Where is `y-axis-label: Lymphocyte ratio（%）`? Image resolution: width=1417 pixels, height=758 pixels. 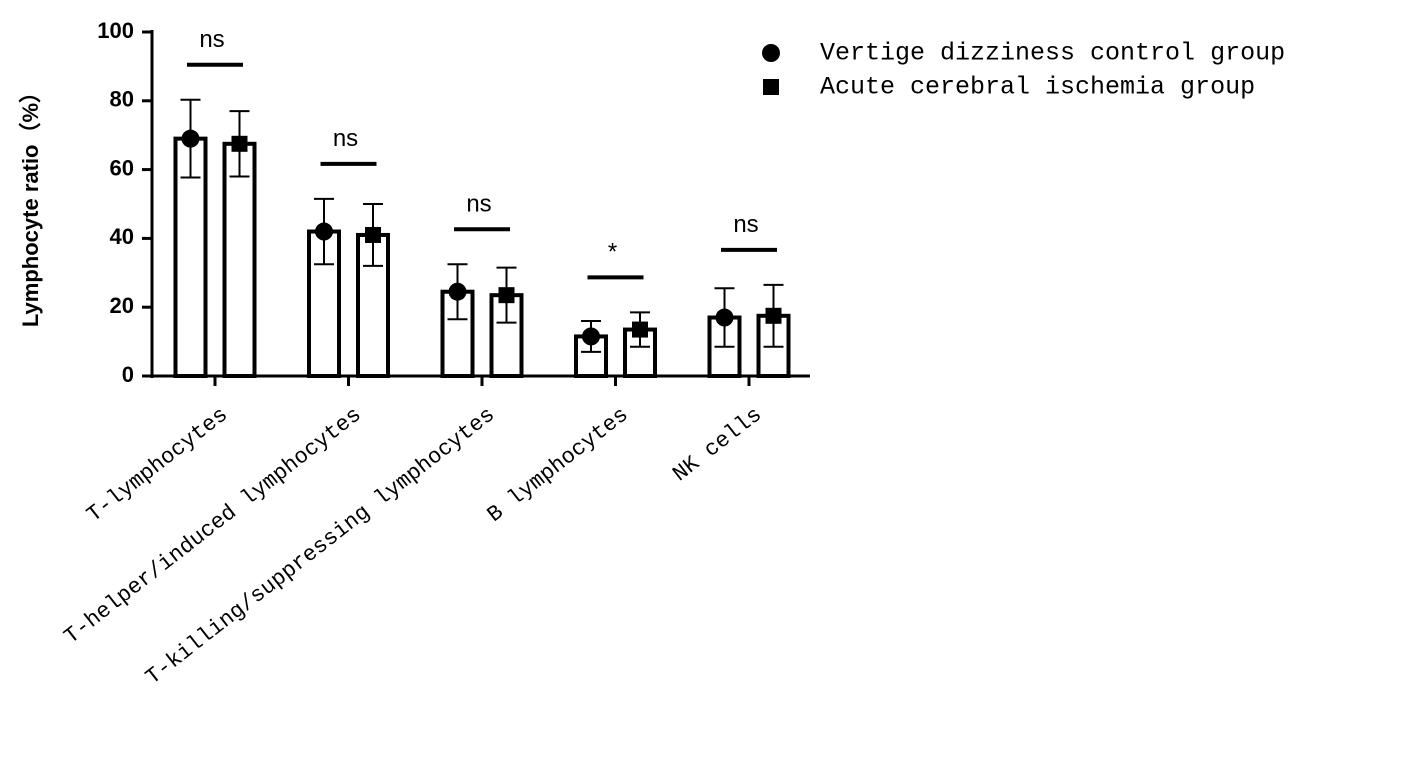
y-axis-label: Lymphocyte ratio（%） is located at coordinates (30, 204).